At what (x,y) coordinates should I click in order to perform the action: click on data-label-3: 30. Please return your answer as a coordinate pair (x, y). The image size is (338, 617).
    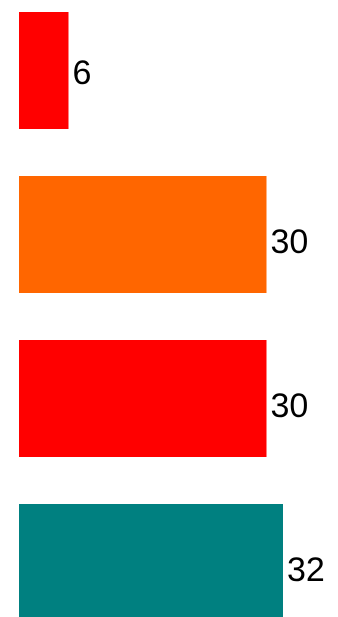
    Looking at the image, I should click on (290, 406).